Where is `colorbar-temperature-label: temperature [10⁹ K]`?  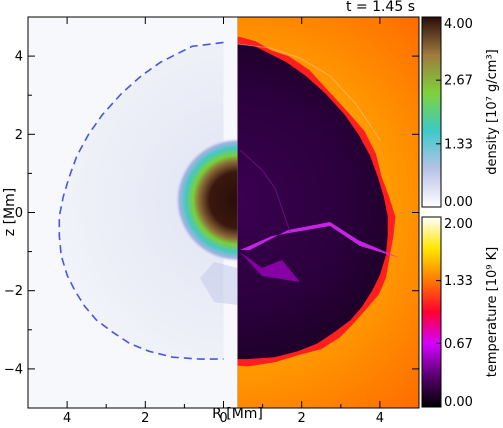
colorbar-temperature-label: temperature [10⁹ K] is located at coordinates (492, 312).